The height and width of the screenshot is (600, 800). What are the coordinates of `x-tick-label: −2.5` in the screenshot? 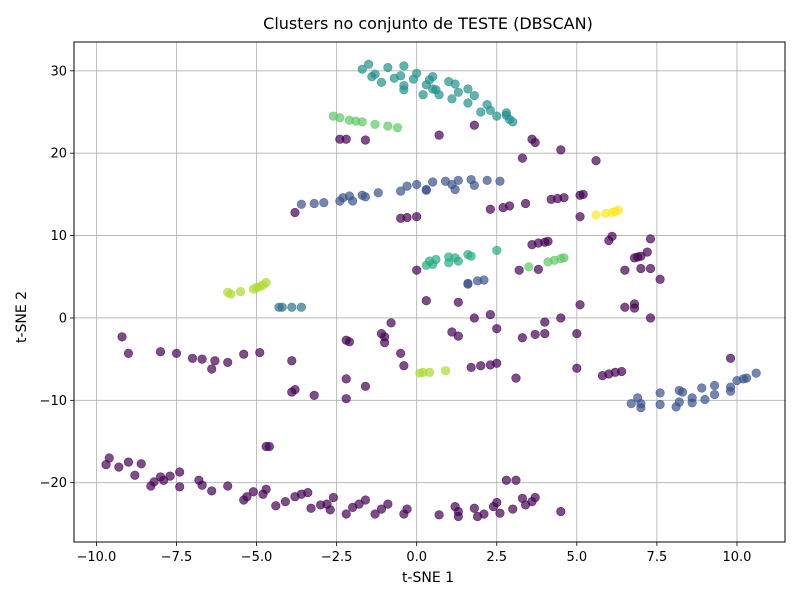 It's located at (337, 557).